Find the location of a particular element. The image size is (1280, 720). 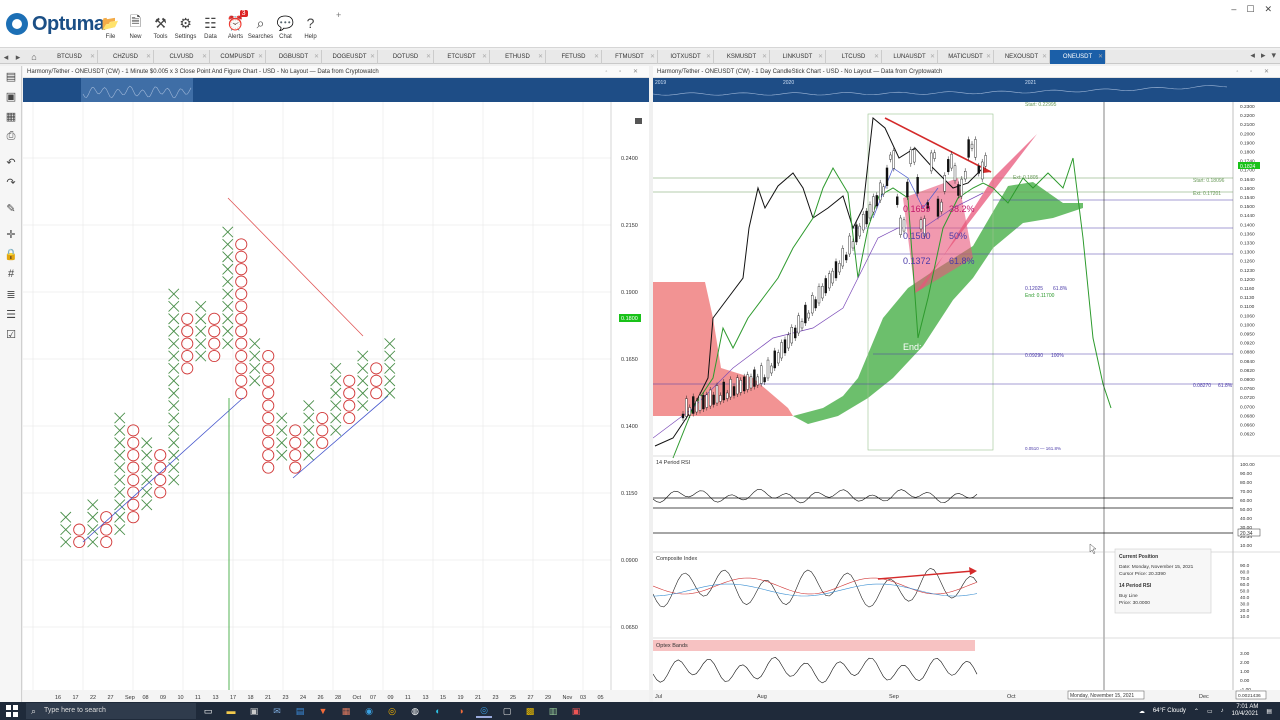

tab-etcusdt: ETCUSDT ✕ is located at coordinates (462, 57).